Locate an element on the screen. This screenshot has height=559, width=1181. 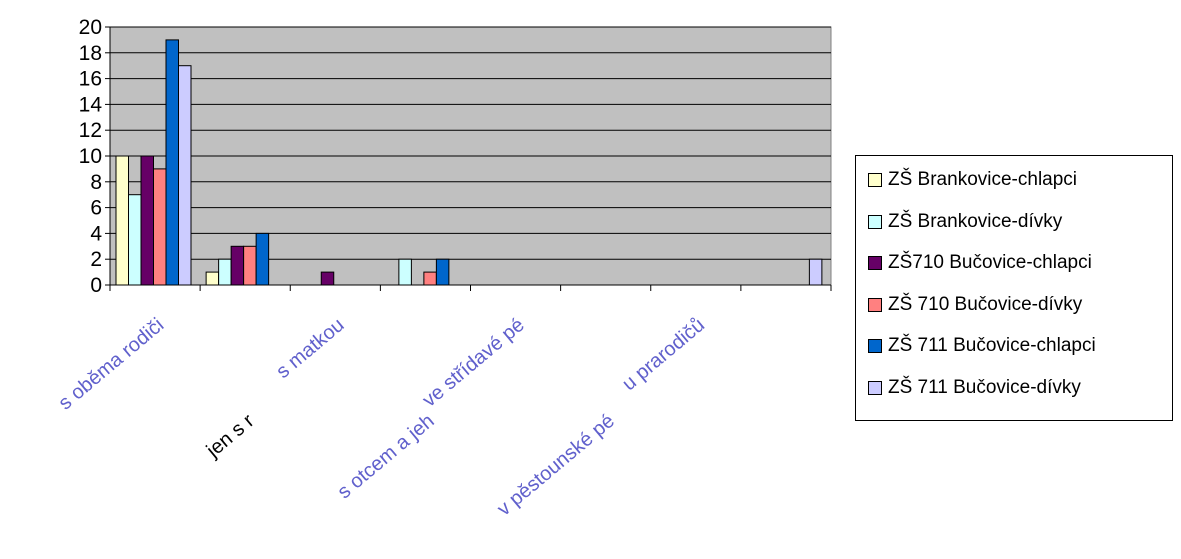
y-tick-label: 0 is located at coordinates (96, 285).